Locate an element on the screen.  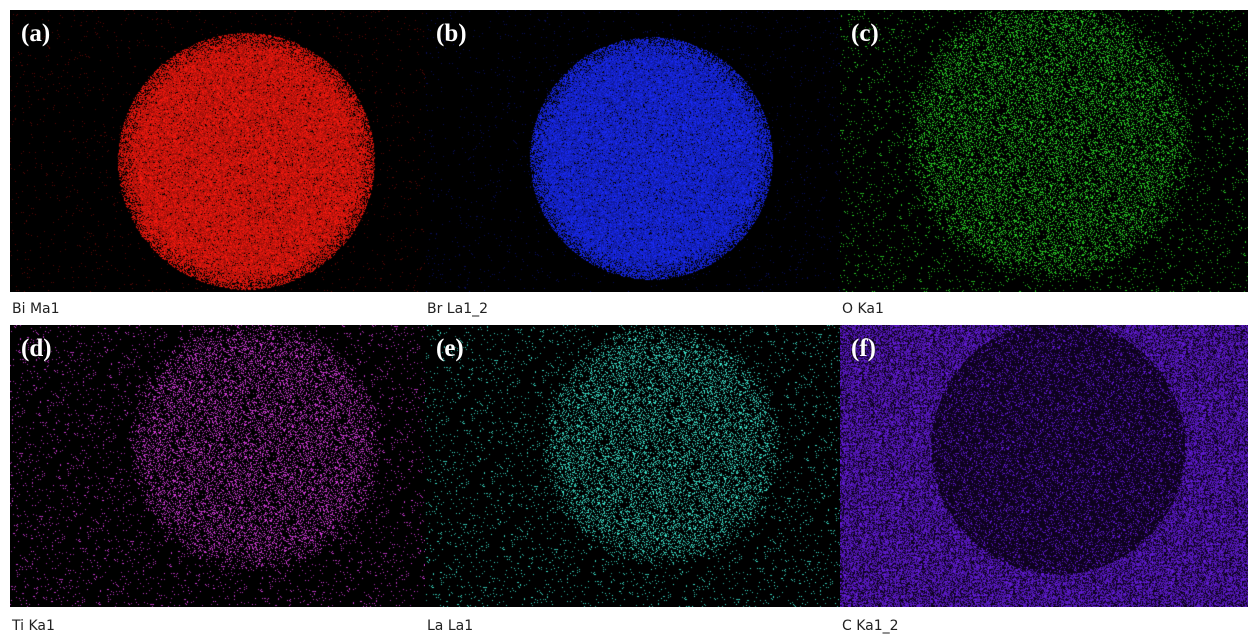
map-panel-e: (e) is located at coordinates (632, 466).